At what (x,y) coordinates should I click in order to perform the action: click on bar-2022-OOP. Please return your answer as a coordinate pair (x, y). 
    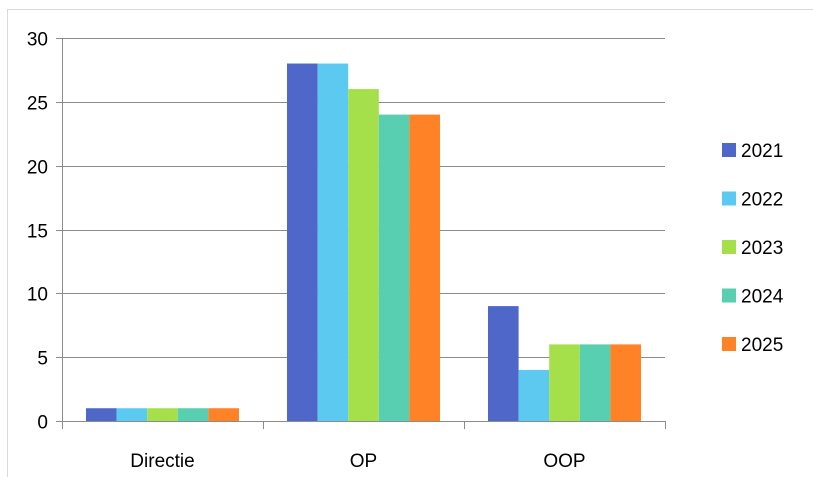
    Looking at the image, I should click on (534, 395).